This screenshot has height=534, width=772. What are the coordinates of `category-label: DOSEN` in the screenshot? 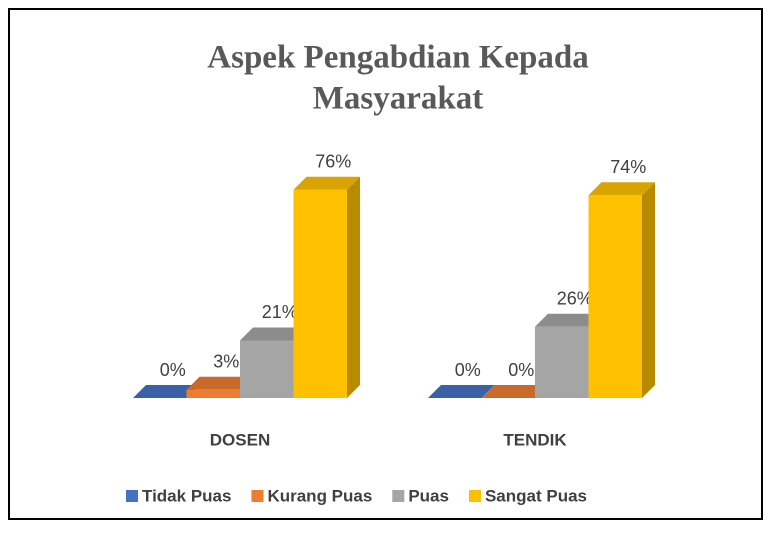 It's located at (240, 439).